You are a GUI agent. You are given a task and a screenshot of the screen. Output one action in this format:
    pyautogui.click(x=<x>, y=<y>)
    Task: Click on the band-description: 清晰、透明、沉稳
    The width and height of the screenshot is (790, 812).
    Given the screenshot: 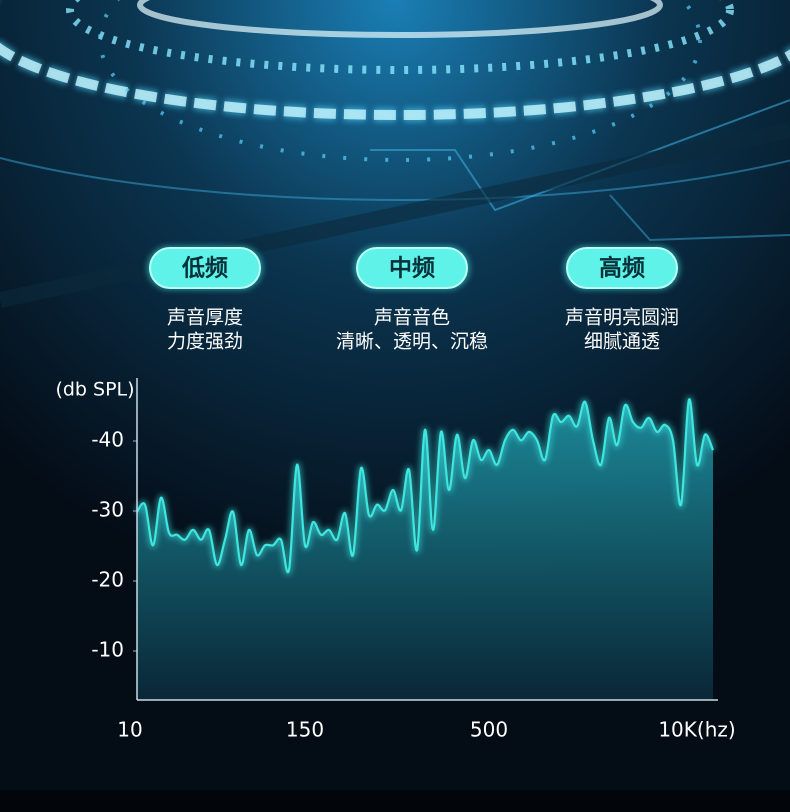 What is the action you would take?
    pyautogui.click(x=412, y=342)
    